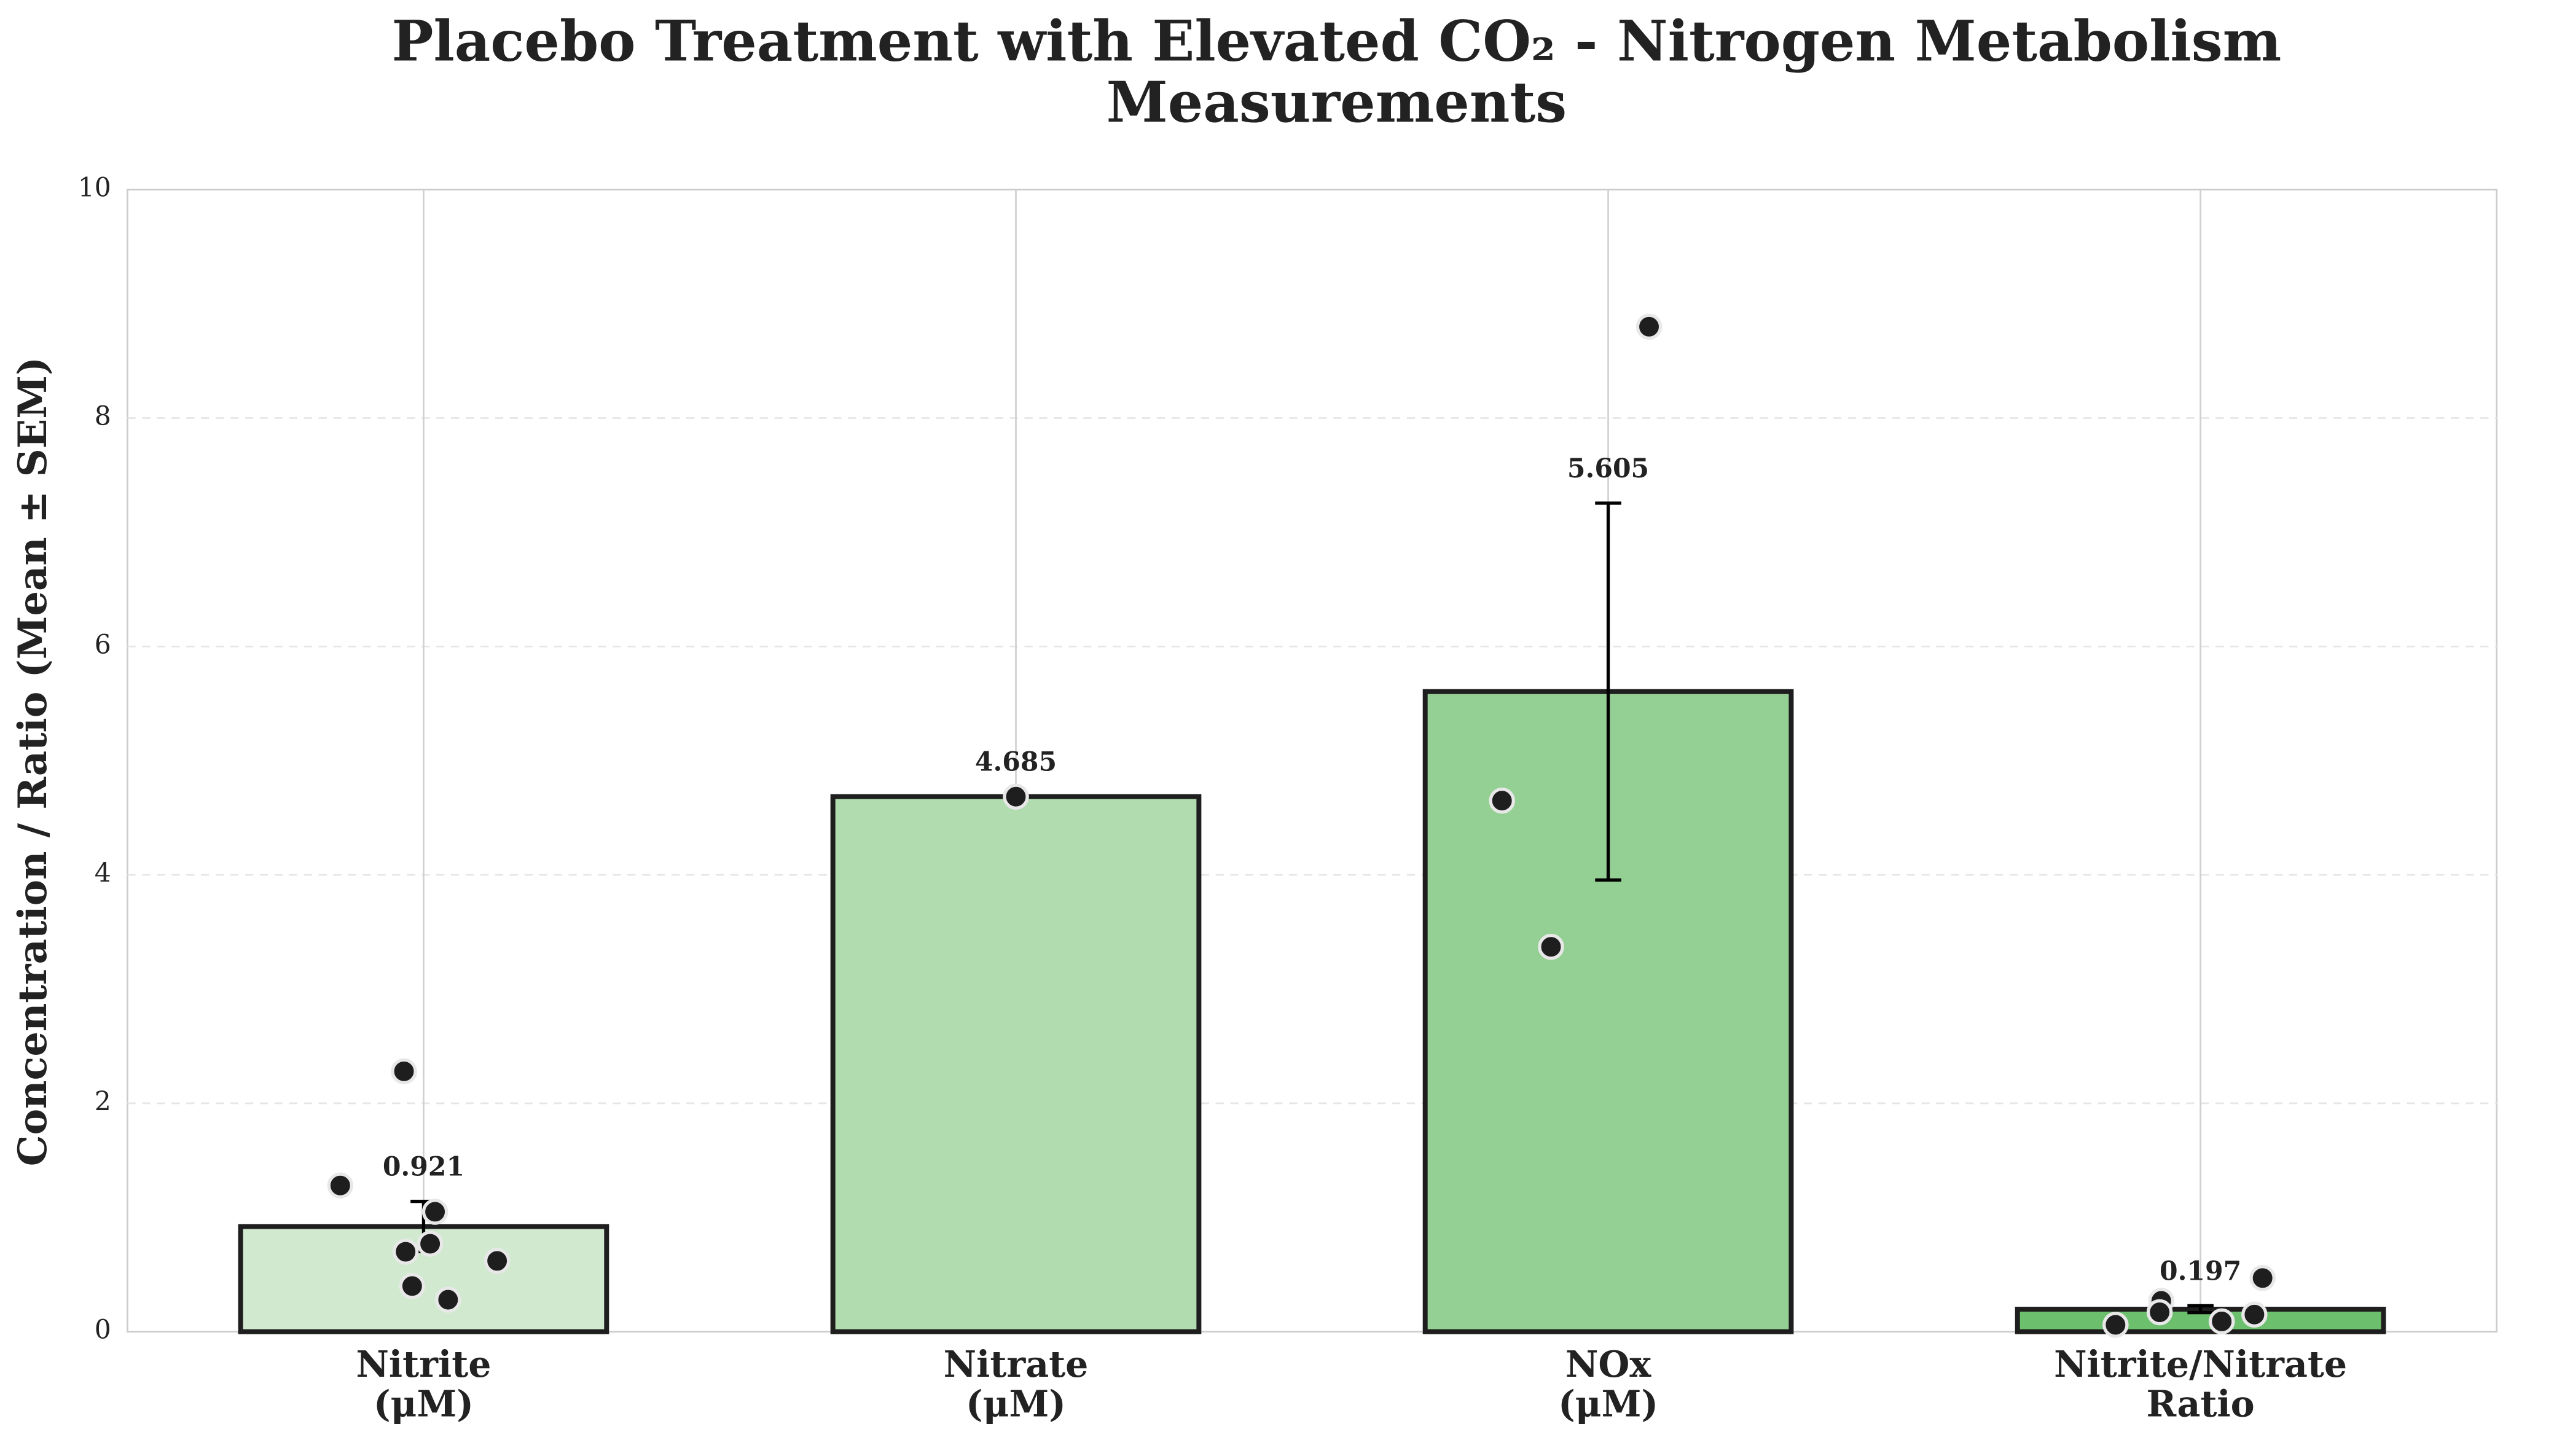  What do you see at coordinates (424, 1166) in the screenshot?
I see `value-label: 0.921` at bounding box center [424, 1166].